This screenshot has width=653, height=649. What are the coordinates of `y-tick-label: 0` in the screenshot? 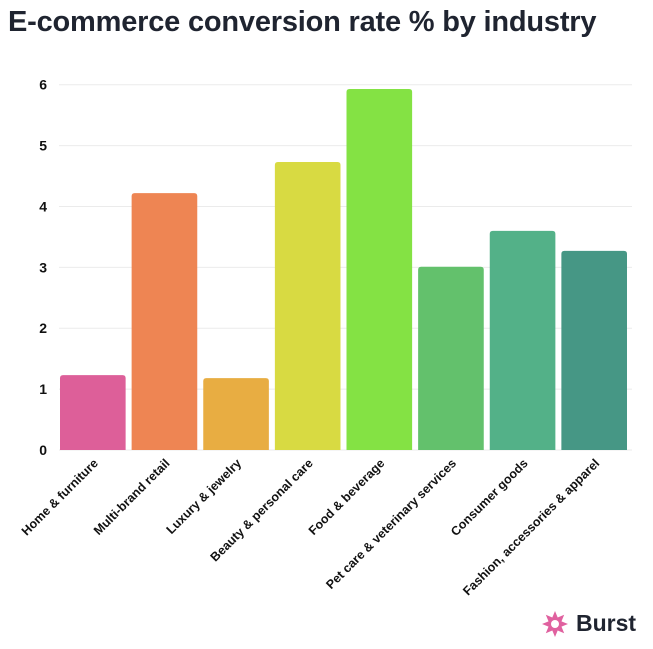 It's located at (43, 450).